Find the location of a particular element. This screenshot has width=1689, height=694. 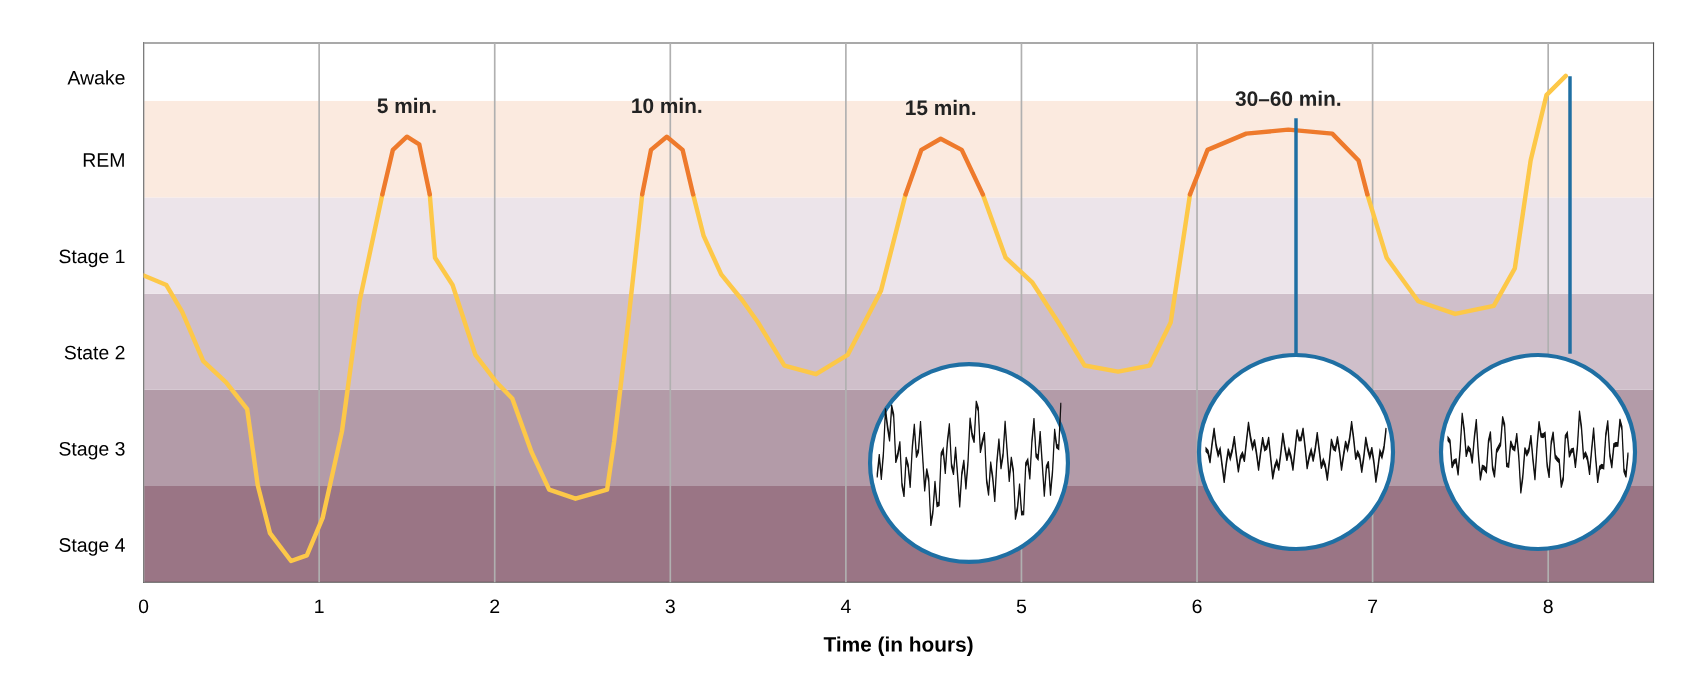

band-label: Stage 3 is located at coordinates (92, 450).